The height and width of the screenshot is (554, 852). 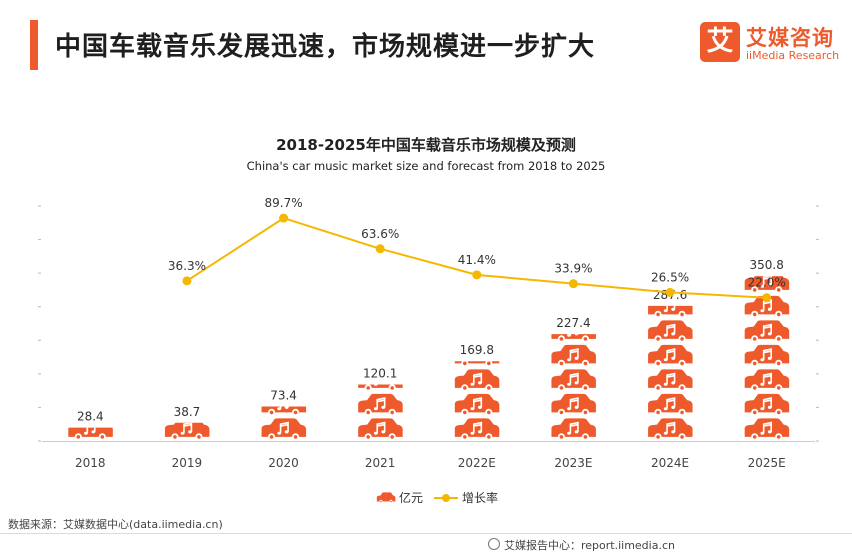 What do you see at coordinates (411, 497) in the screenshot?
I see `legend-bar-label: 亿元` at bounding box center [411, 497].